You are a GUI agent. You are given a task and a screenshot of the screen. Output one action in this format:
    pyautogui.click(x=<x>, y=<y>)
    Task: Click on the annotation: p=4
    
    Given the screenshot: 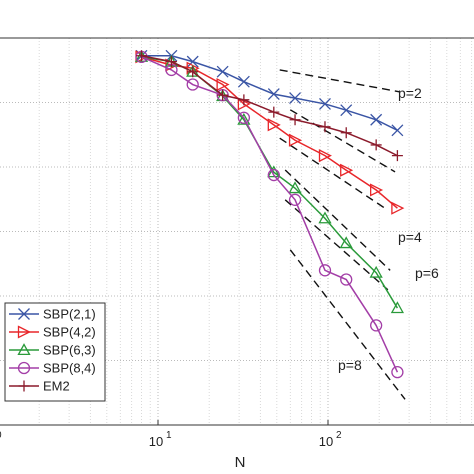 What is the action you would take?
    pyautogui.click(x=410, y=237)
    